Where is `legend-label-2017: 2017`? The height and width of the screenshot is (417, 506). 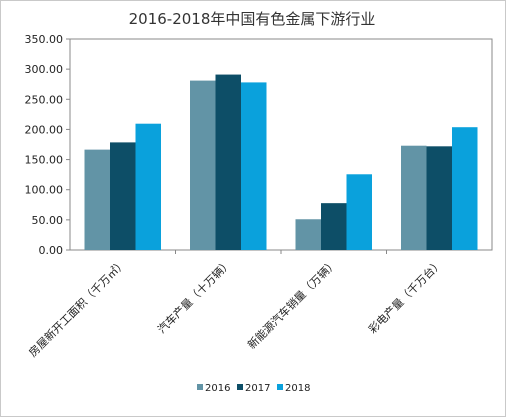 legend-label-2017: 2017 is located at coordinates (257, 388).